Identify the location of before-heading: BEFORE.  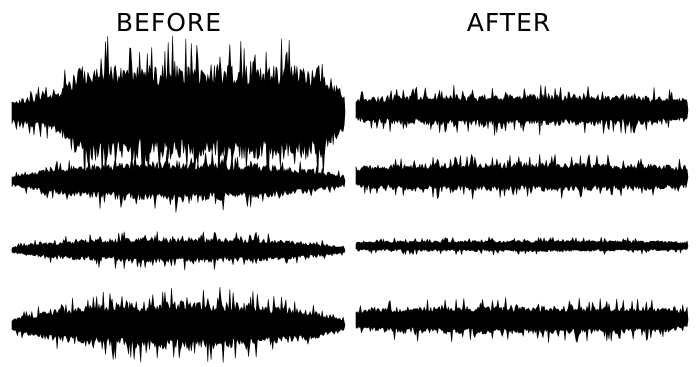
(169, 22).